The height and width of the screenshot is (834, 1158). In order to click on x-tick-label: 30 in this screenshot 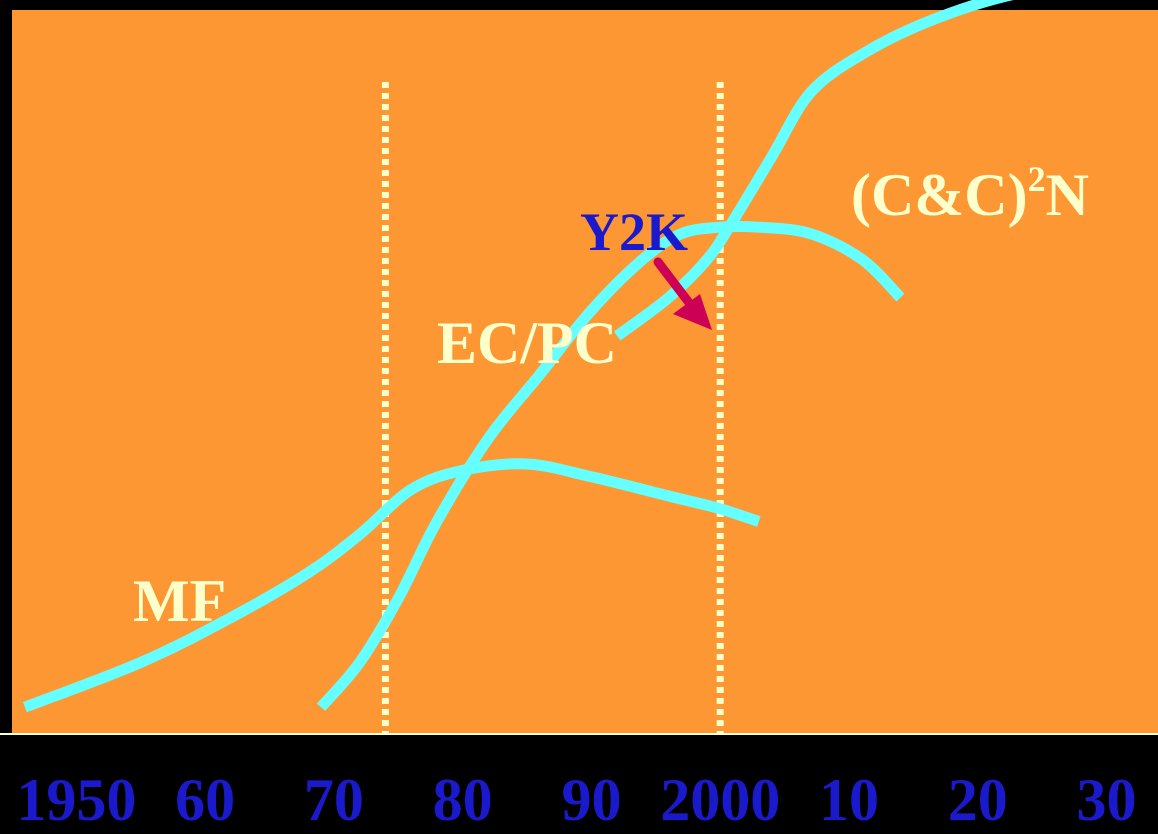, I will do `click(1106, 800)`.